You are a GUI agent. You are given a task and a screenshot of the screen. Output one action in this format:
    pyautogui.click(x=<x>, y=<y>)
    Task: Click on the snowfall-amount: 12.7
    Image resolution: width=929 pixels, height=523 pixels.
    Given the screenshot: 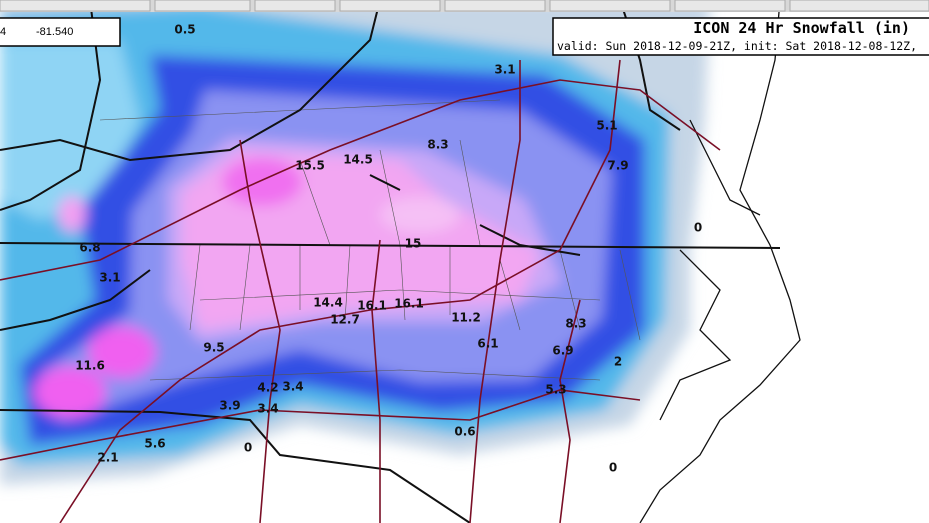 What is the action you would take?
    pyautogui.click(x=345, y=320)
    